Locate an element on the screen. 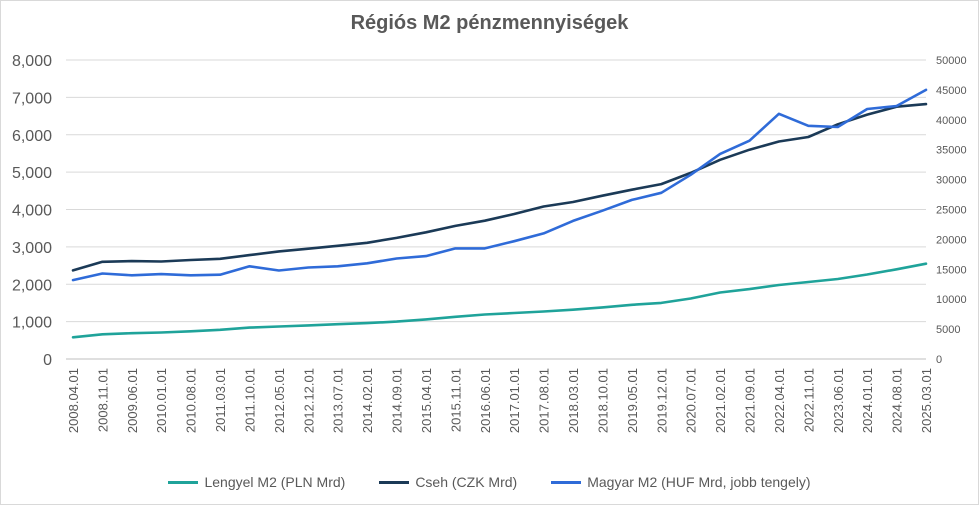 The width and height of the screenshot is (979, 505). y-left-tick-label: 2,000 is located at coordinates (32, 285).